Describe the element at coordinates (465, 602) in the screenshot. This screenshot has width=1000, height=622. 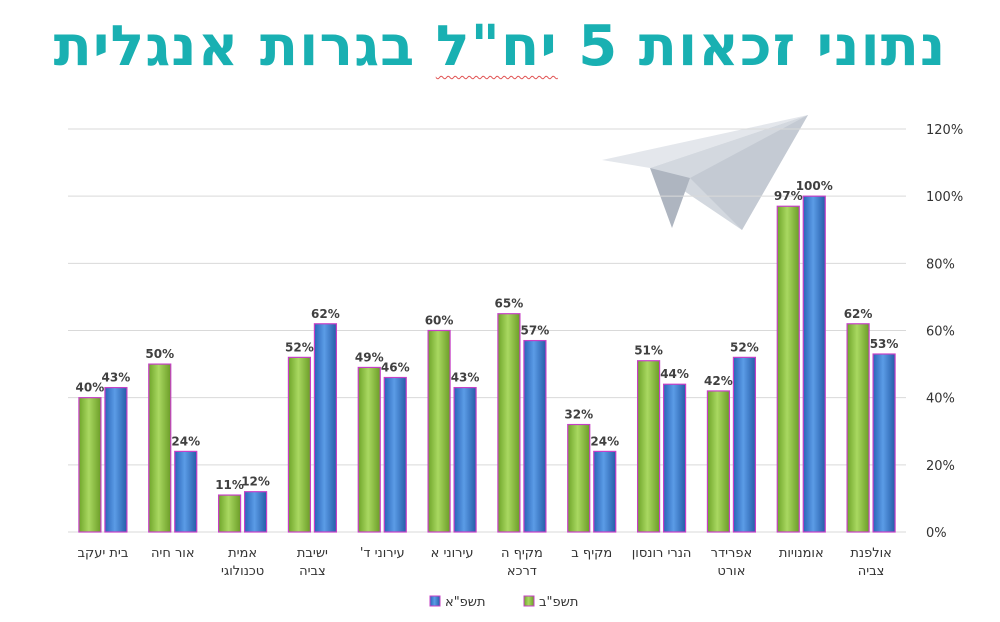
I see `legend-label: תשפ"א` at that location.